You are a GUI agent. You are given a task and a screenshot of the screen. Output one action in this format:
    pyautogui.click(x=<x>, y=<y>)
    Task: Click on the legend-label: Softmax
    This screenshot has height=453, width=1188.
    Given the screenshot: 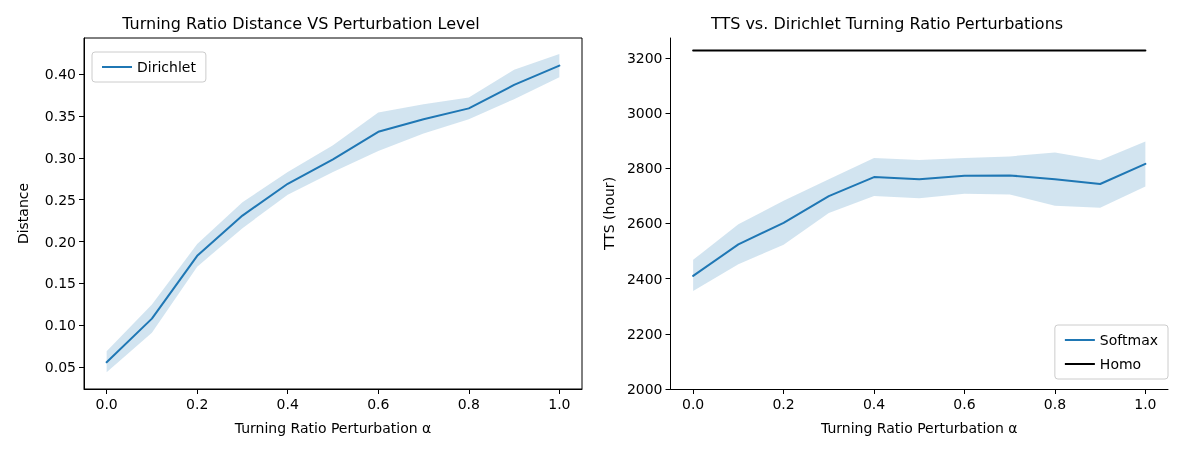 What is the action you would take?
    pyautogui.click(x=1129, y=340)
    